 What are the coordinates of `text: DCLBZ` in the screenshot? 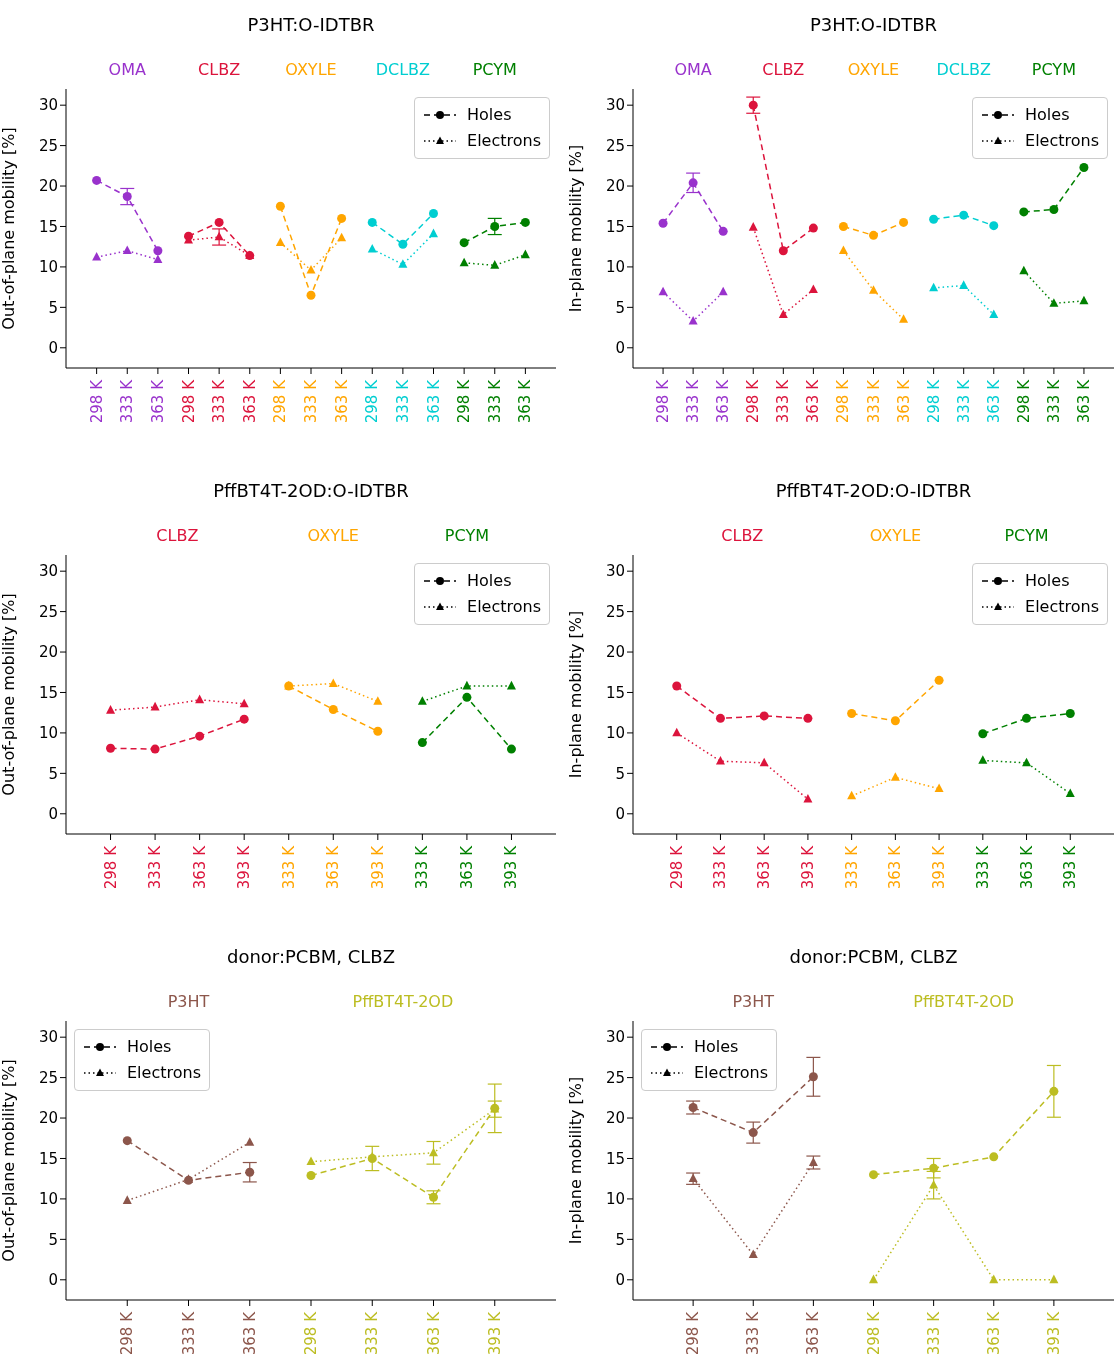 It's located at (963, 69).